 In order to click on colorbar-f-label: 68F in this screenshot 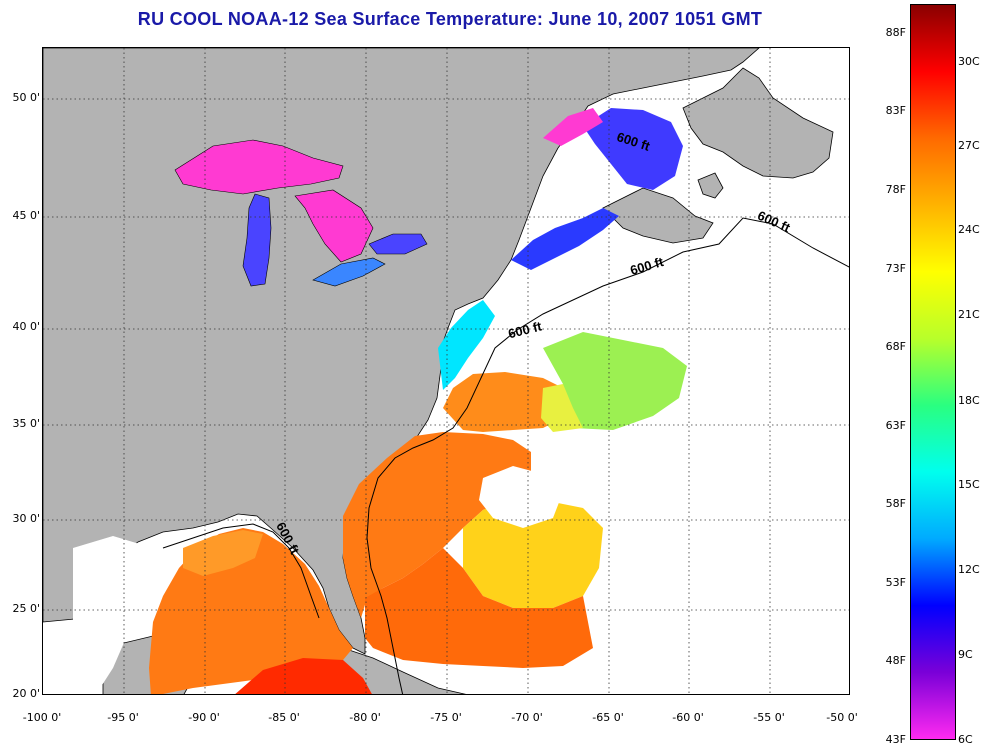, I will do `click(895, 346)`.